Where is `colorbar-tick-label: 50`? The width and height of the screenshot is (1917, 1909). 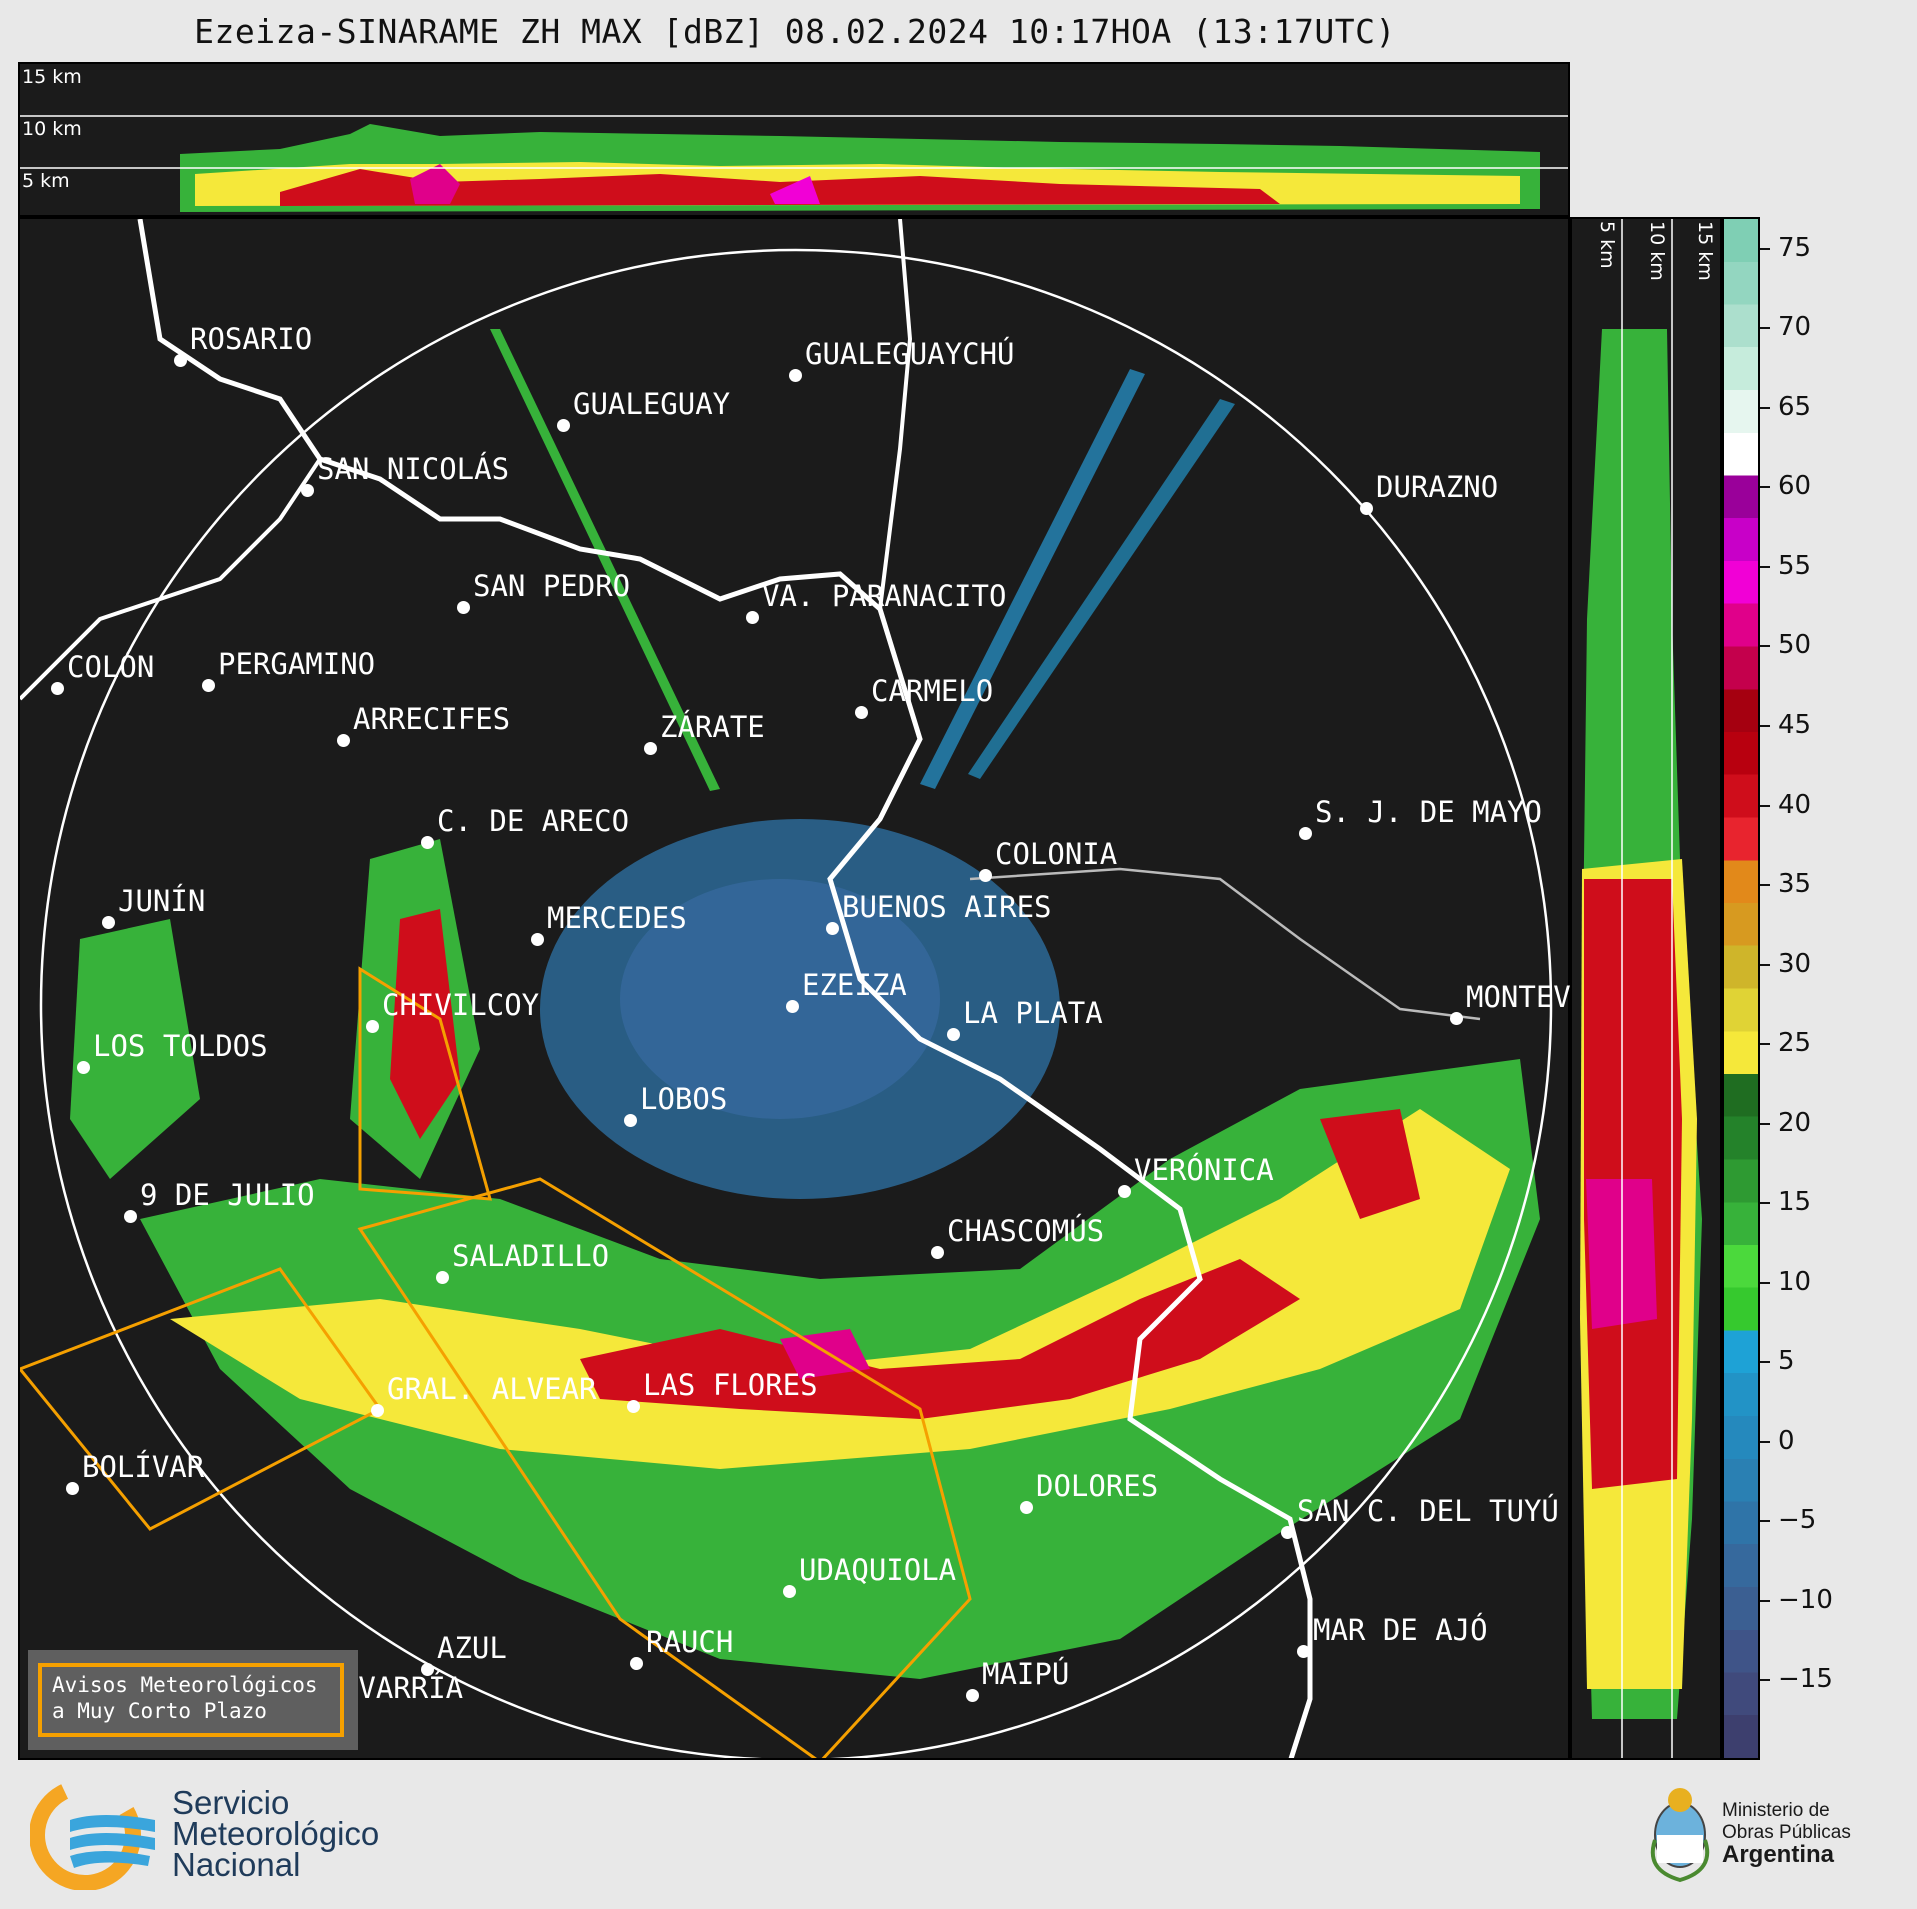 colorbar-tick-label: 50 is located at coordinates (1795, 645).